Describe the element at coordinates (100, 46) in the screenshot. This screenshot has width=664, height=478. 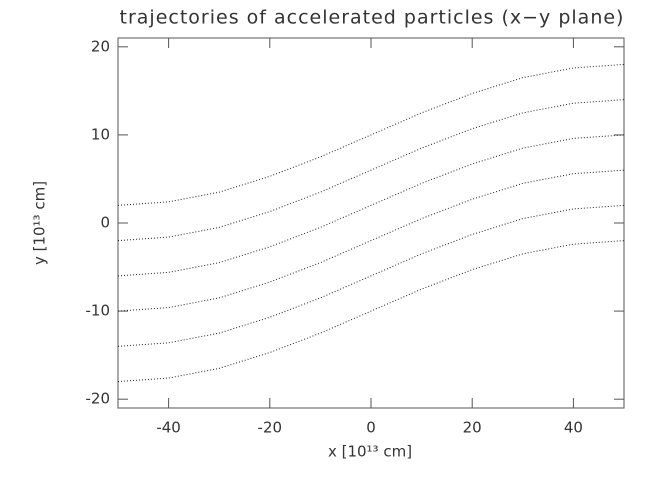
I see `y-tick-label: 20` at that location.